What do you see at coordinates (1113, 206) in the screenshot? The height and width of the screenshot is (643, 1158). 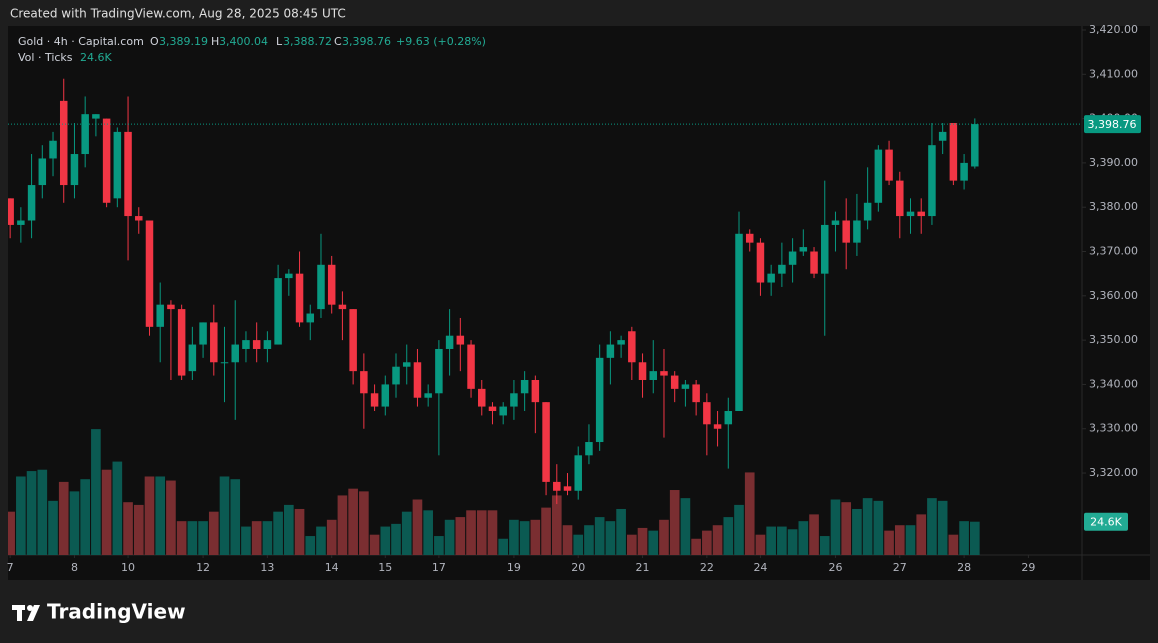 I see `y-tick-label: 3,380.00` at bounding box center [1113, 206].